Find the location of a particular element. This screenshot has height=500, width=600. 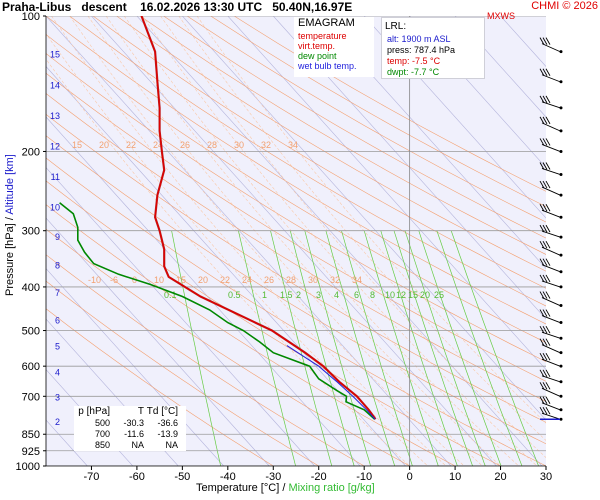

dry-adiabat-label: 20 is located at coordinates (203, 280).